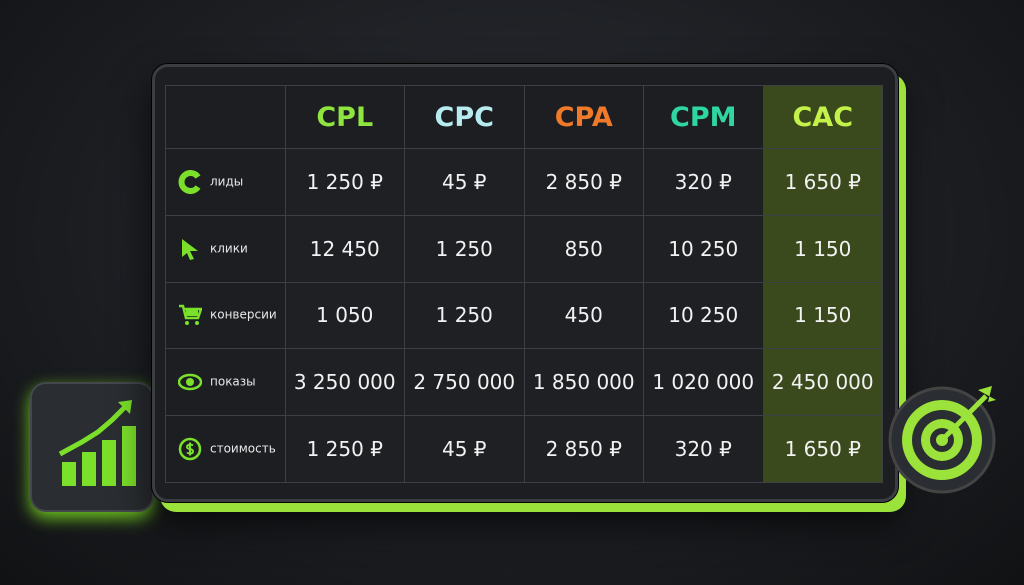 Image resolution: width=1024 pixels, height=585 pixels. Describe the element at coordinates (344, 117) in the screenshot. I see `column-header: CPL` at that location.